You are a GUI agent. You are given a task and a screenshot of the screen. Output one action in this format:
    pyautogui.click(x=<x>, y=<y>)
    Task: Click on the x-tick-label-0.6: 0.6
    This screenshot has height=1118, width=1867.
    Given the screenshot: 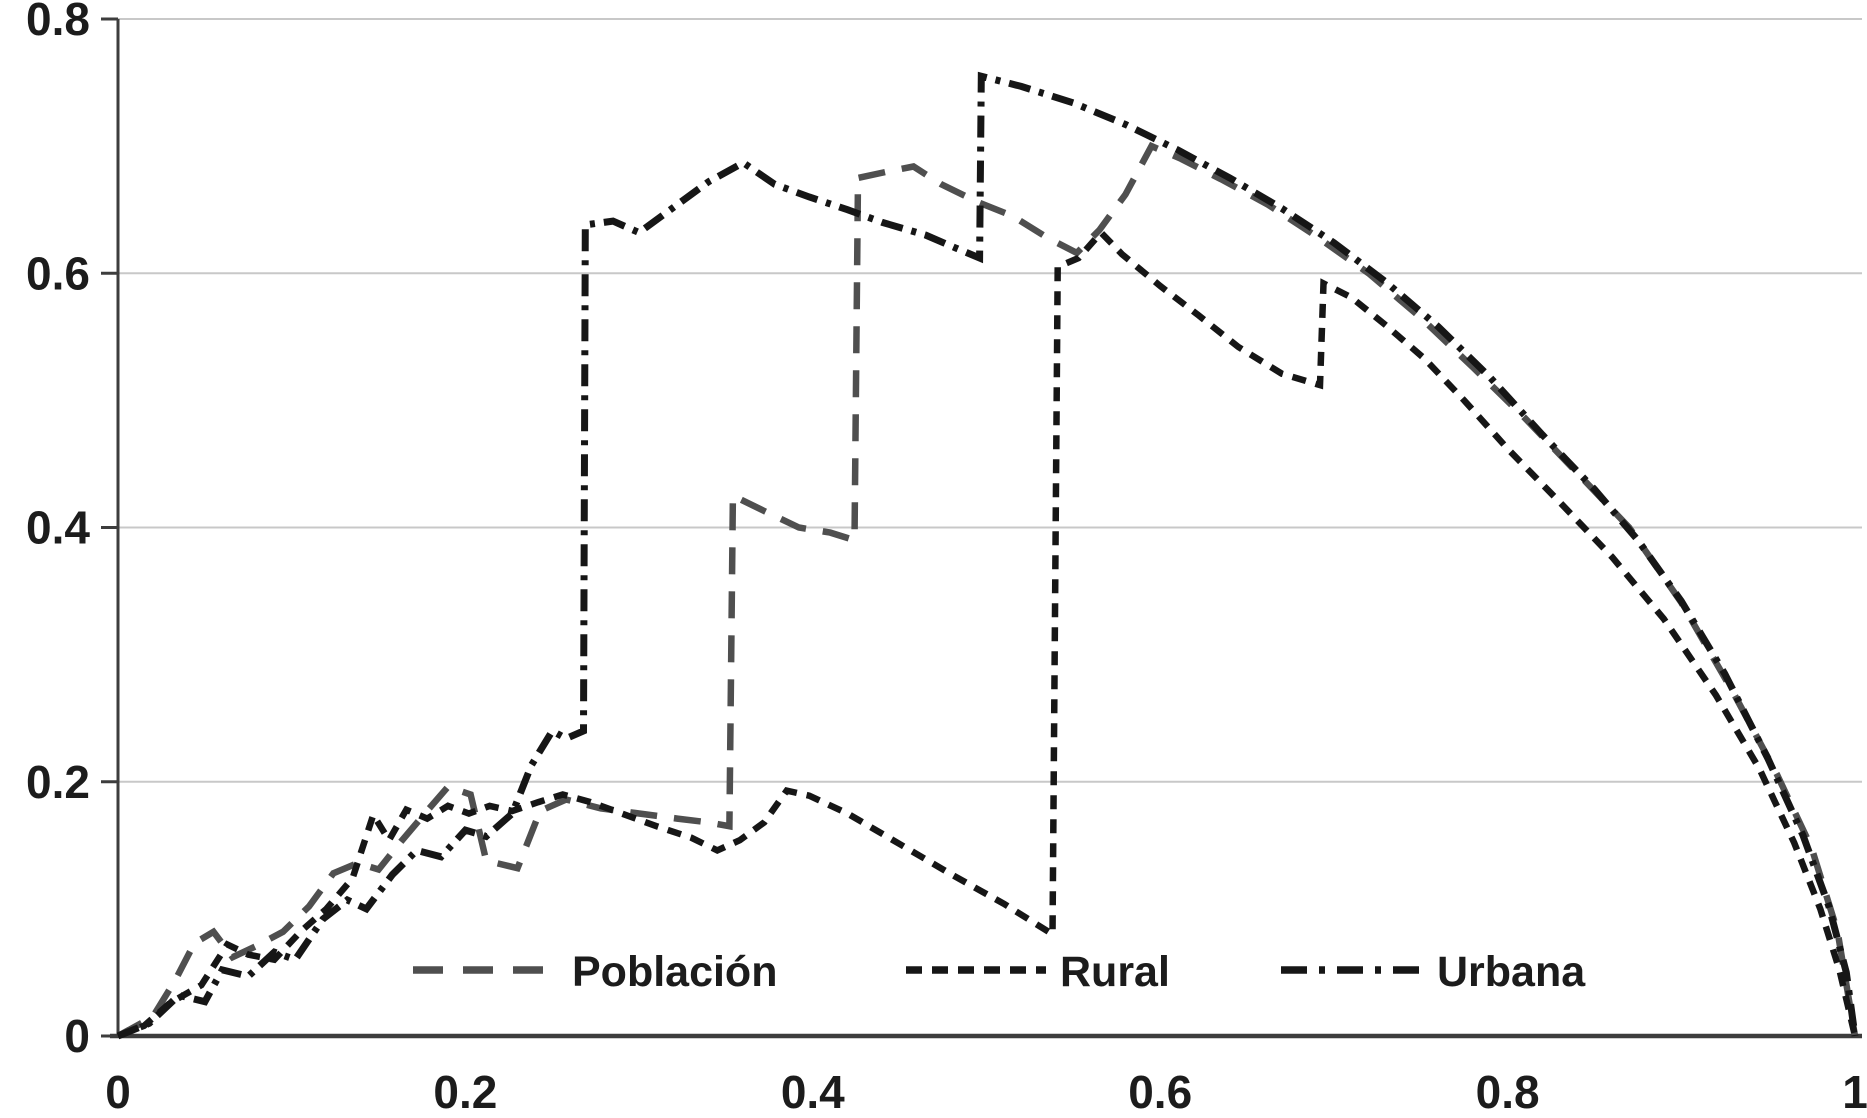 What is the action you would take?
    pyautogui.click(x=1160, y=1092)
    